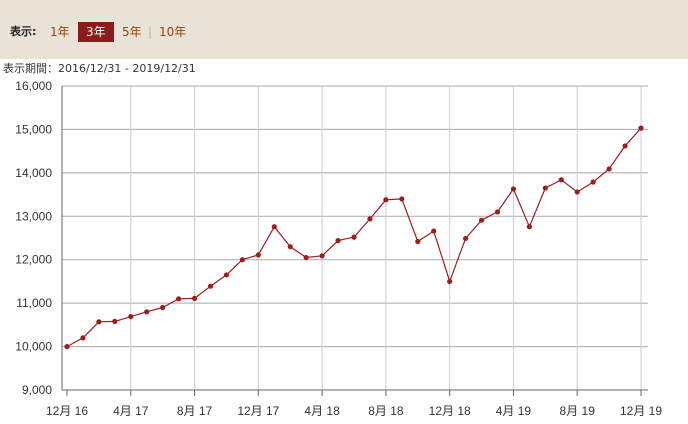 This screenshot has height=424, width=688. I want to click on y-tick-label: 15,000, so click(33, 129).